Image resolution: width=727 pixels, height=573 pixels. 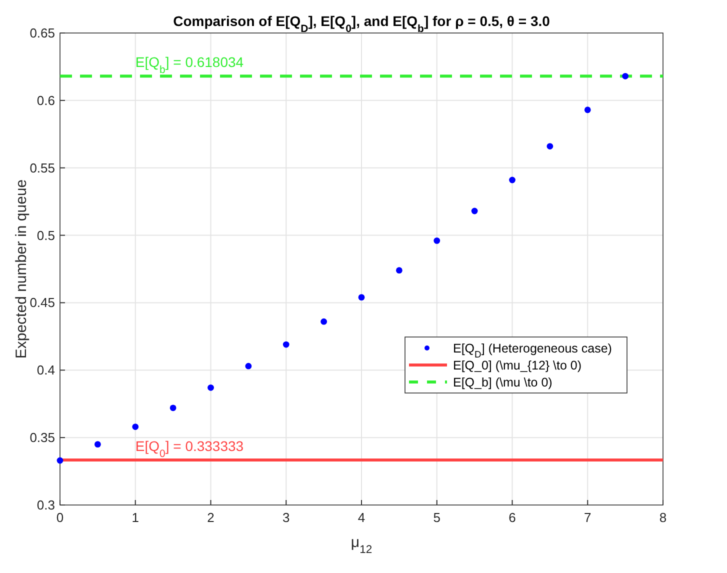 I want to click on x-tick-label: 0, so click(x=60, y=517).